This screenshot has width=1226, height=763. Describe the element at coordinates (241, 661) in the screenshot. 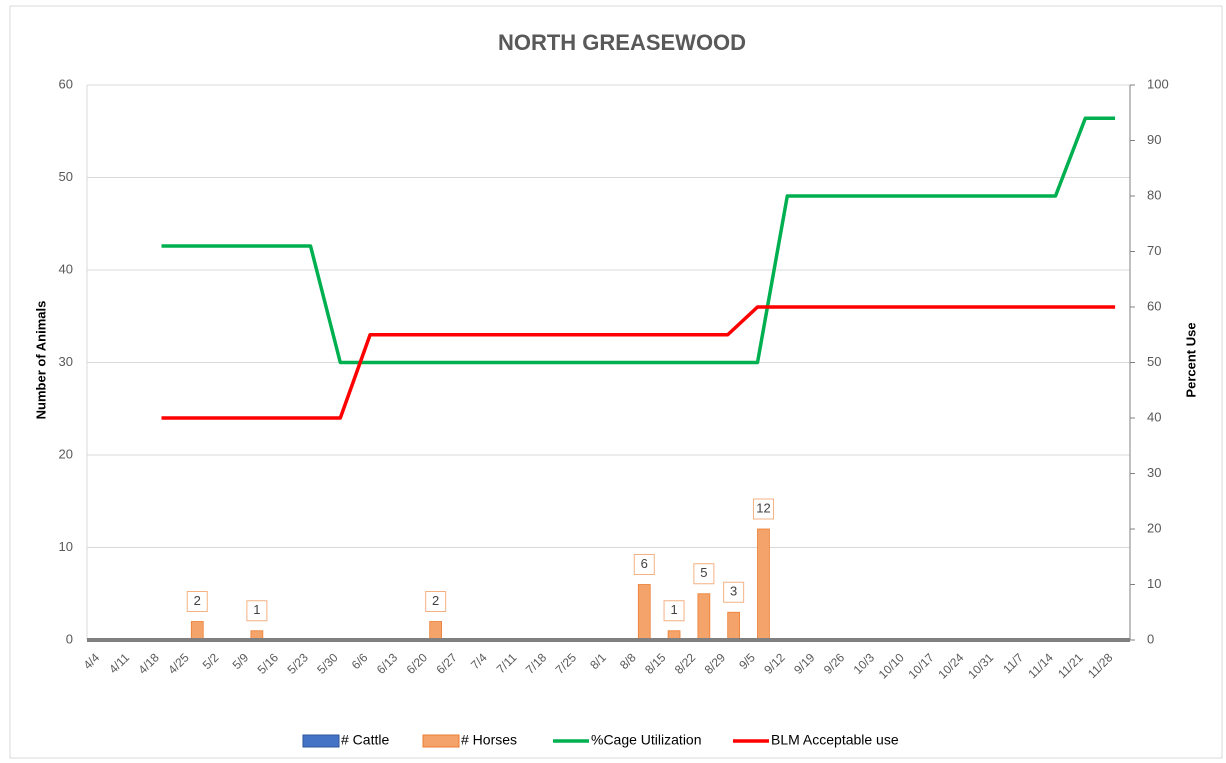

I see `x-tick-label: 5/9` at that location.